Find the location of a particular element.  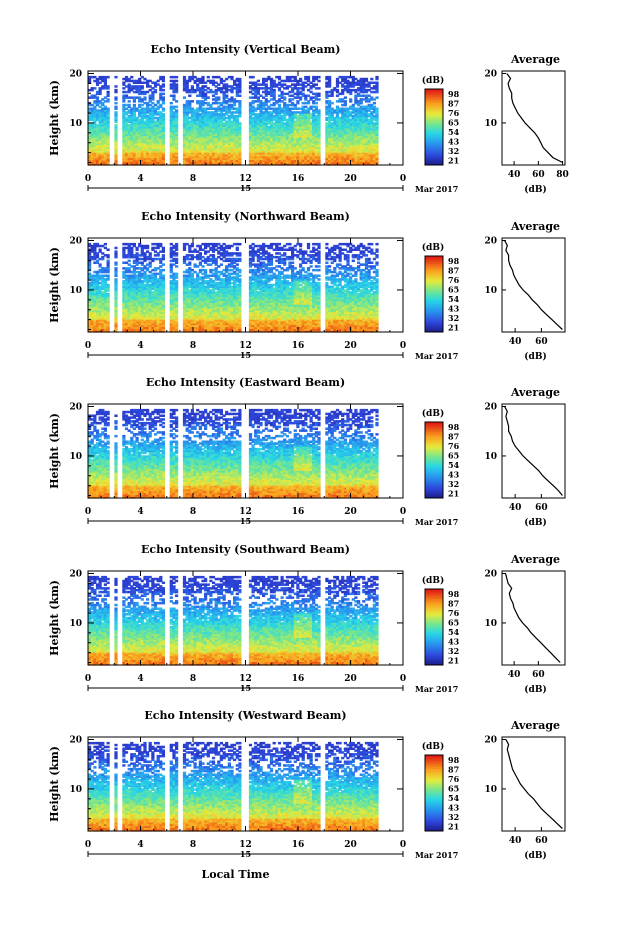

average-y-tick-label: 20 is located at coordinates (490, 74).